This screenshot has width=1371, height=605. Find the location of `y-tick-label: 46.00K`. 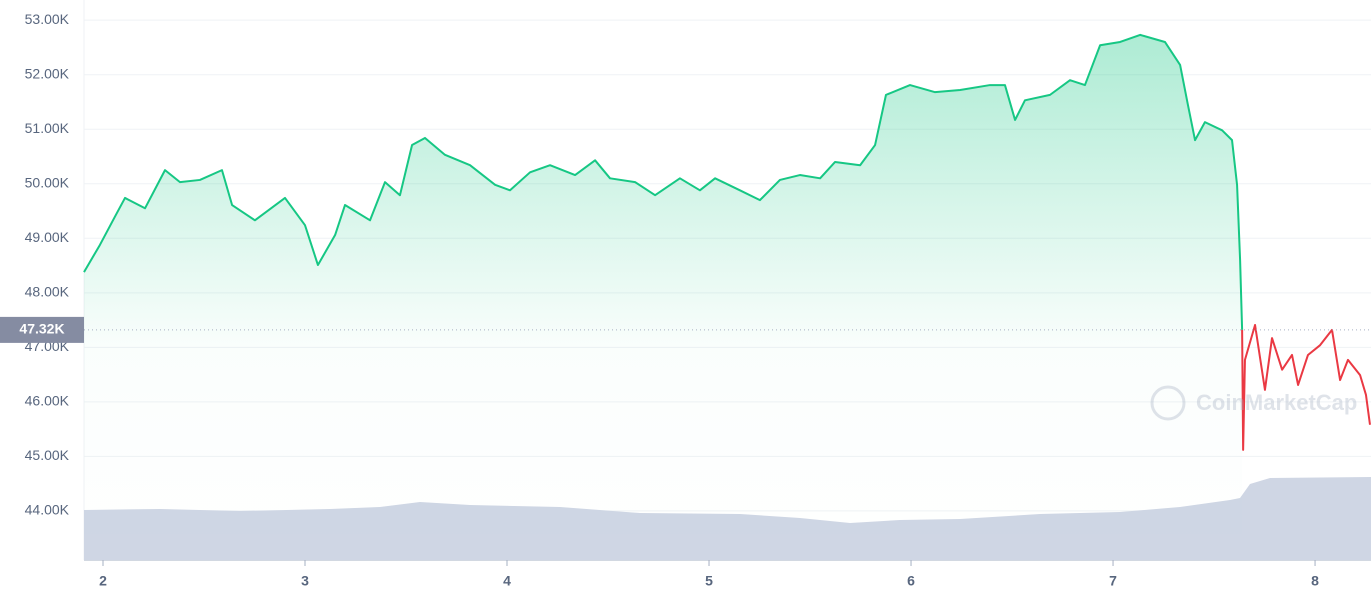

y-tick-label: 46.00K is located at coordinates (47, 401).